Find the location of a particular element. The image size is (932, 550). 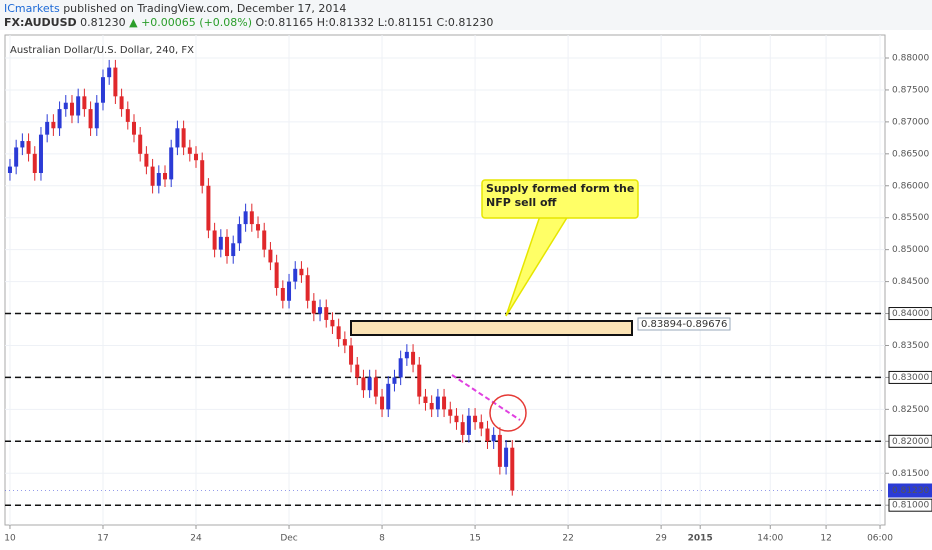

x-tick-label: 2015 is located at coordinates (700, 539).